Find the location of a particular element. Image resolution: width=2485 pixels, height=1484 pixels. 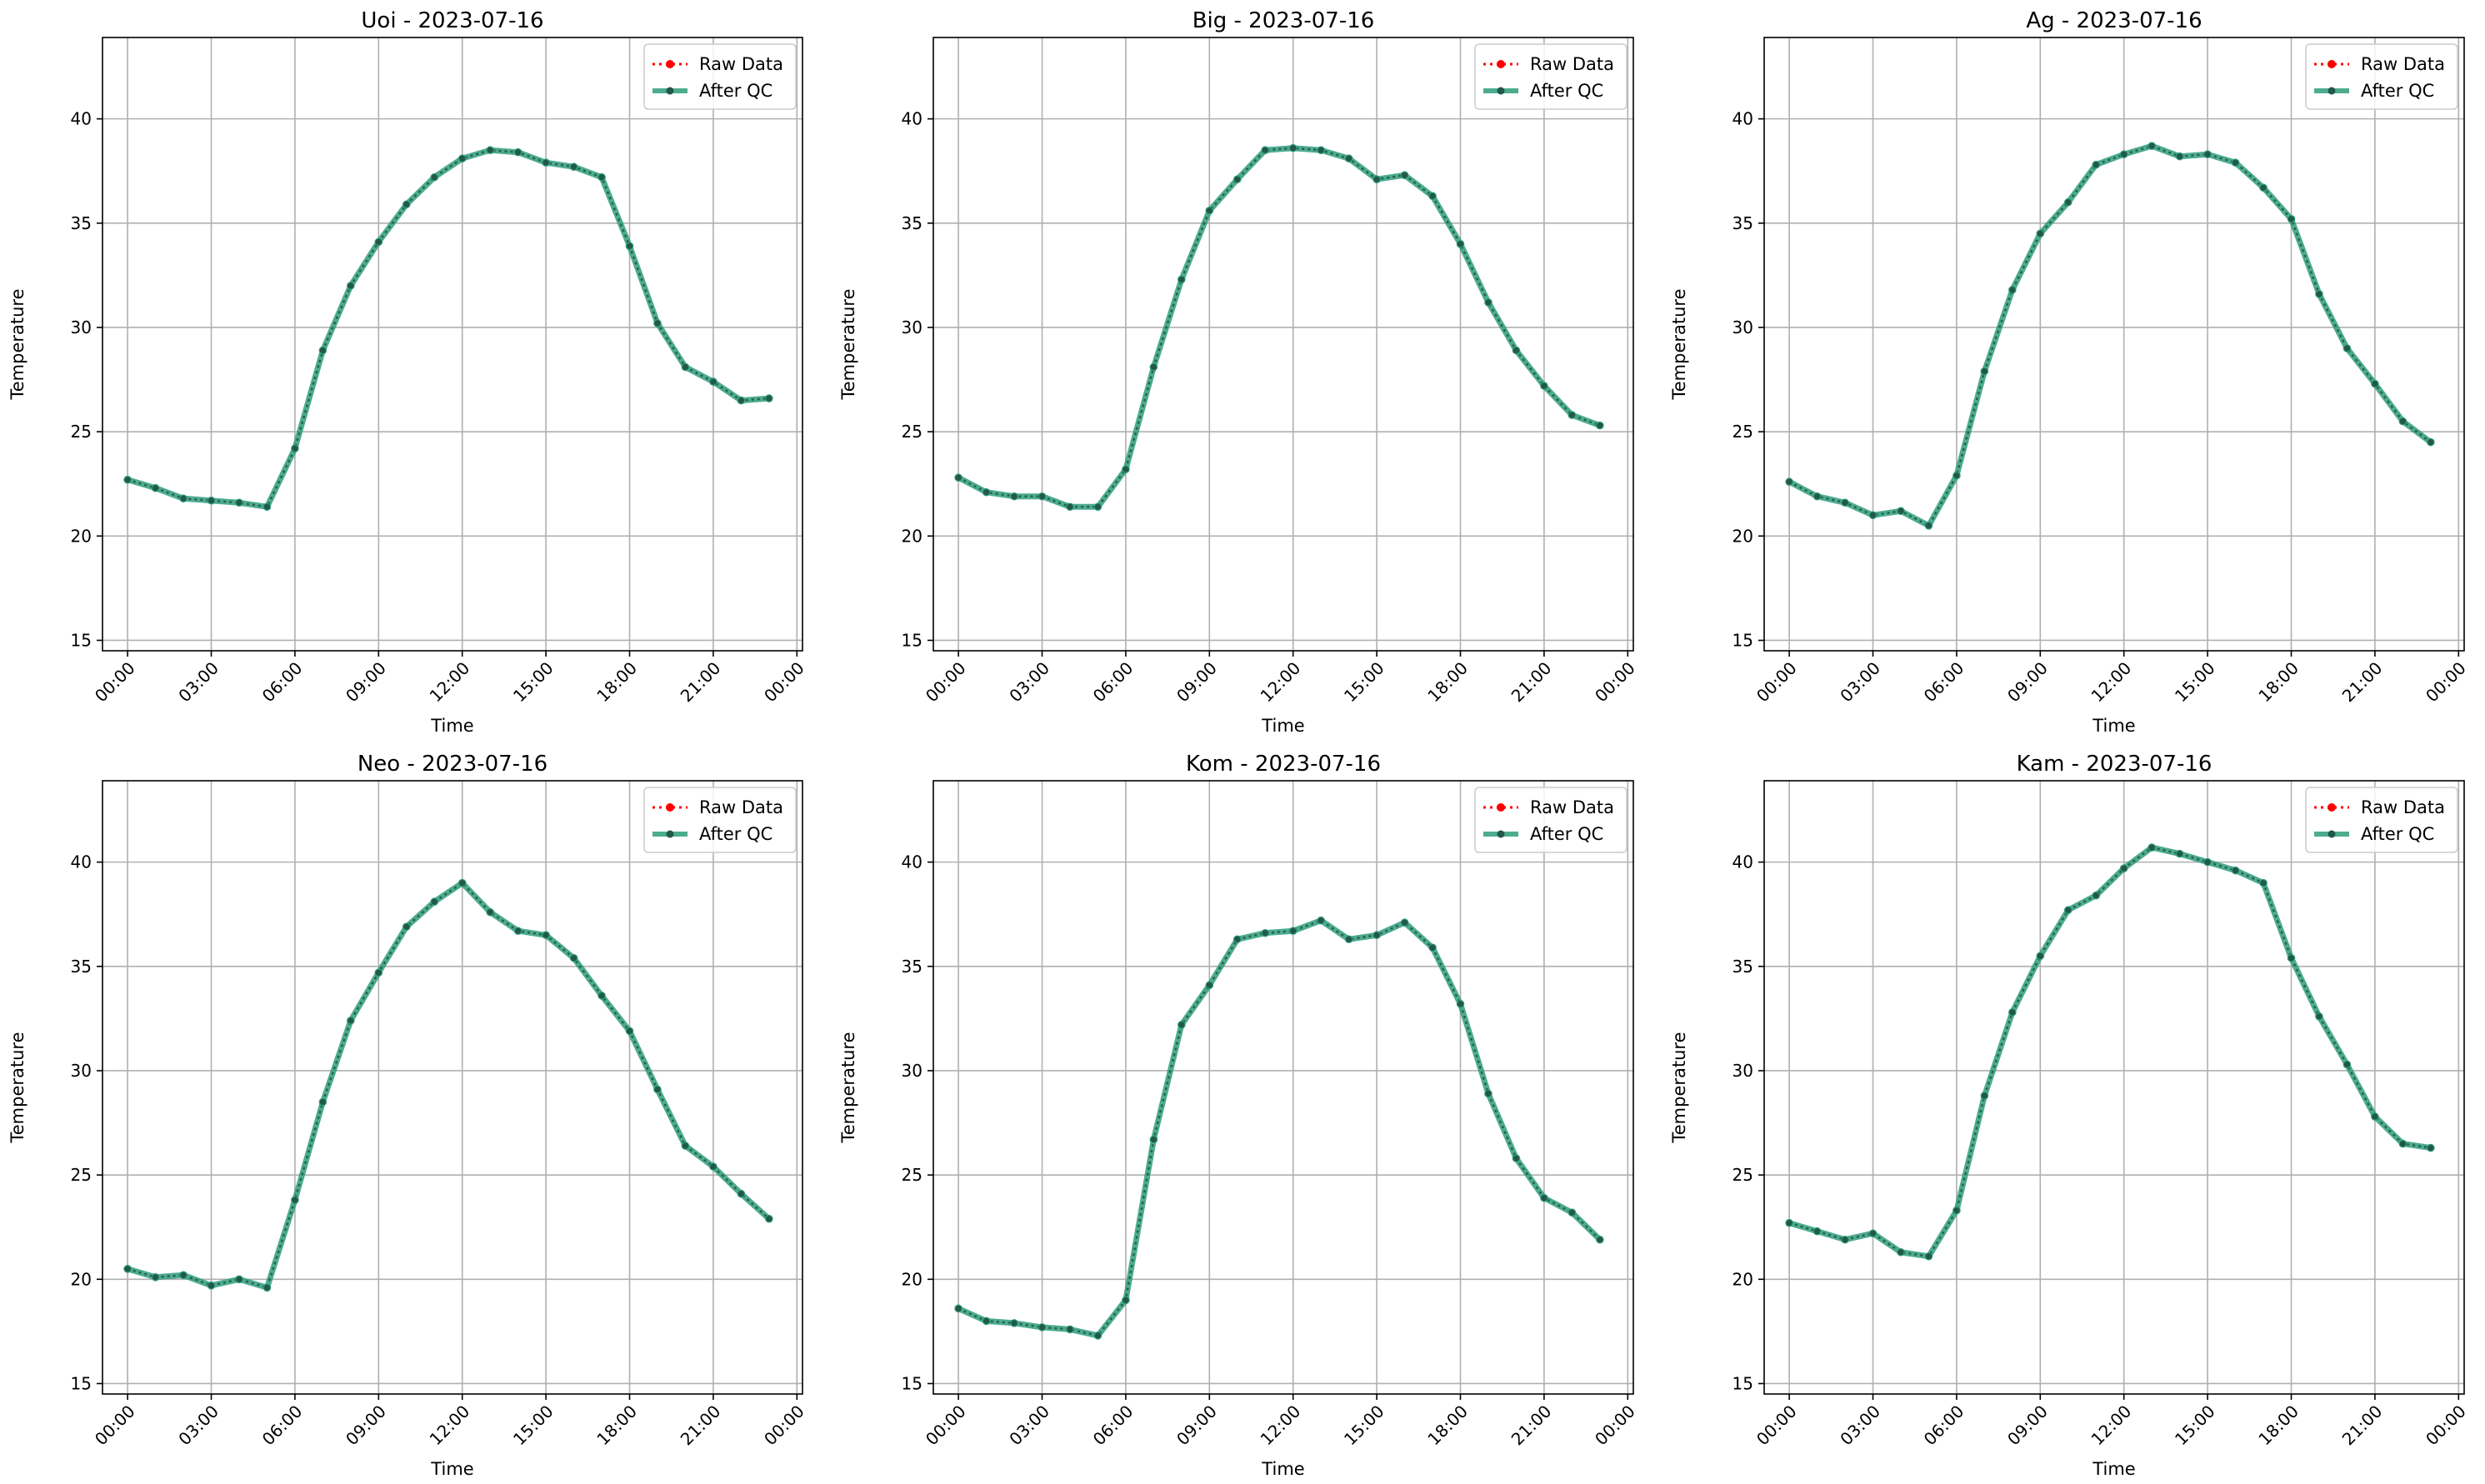

y-tick-label: 25 is located at coordinates (81, 432).